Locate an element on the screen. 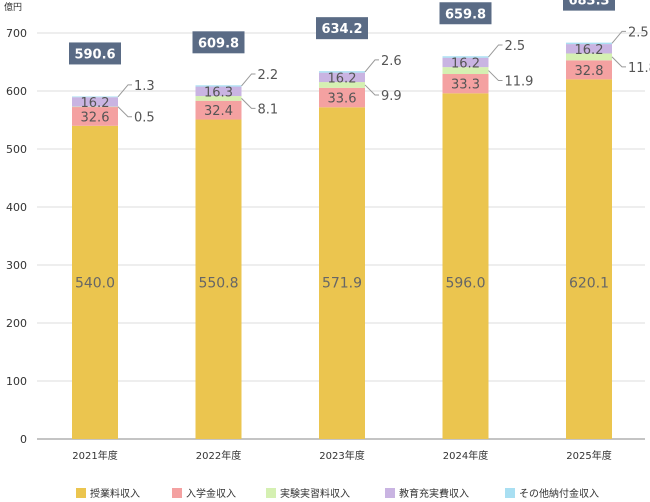 The height and width of the screenshot is (502, 650). legend-label: 授業料収入 is located at coordinates (115, 493).